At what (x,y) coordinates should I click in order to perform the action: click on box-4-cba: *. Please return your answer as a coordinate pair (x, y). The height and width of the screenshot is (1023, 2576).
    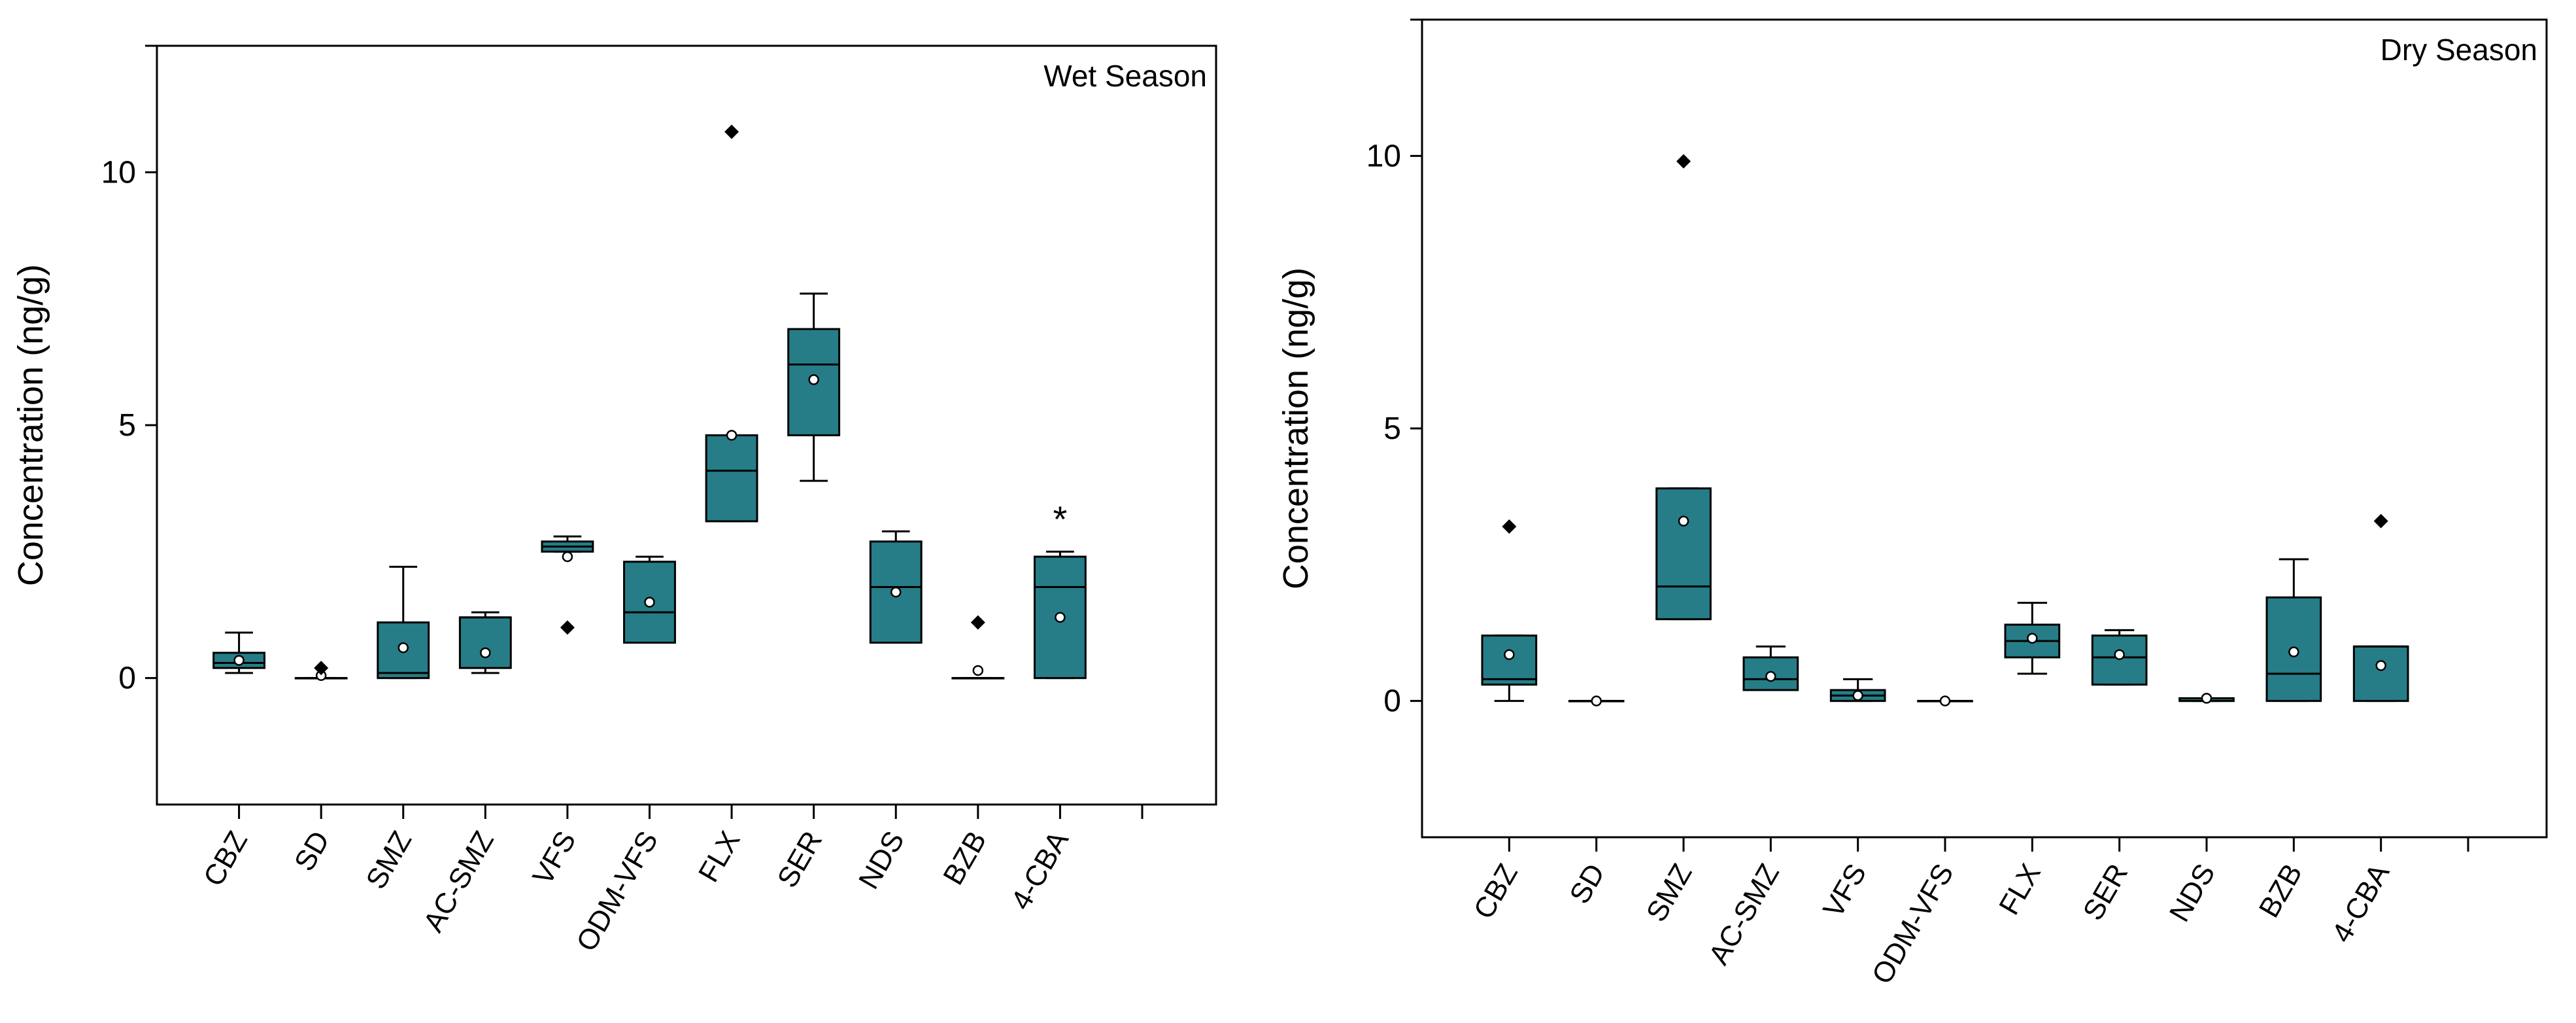
    Looking at the image, I should click on (1060, 589).